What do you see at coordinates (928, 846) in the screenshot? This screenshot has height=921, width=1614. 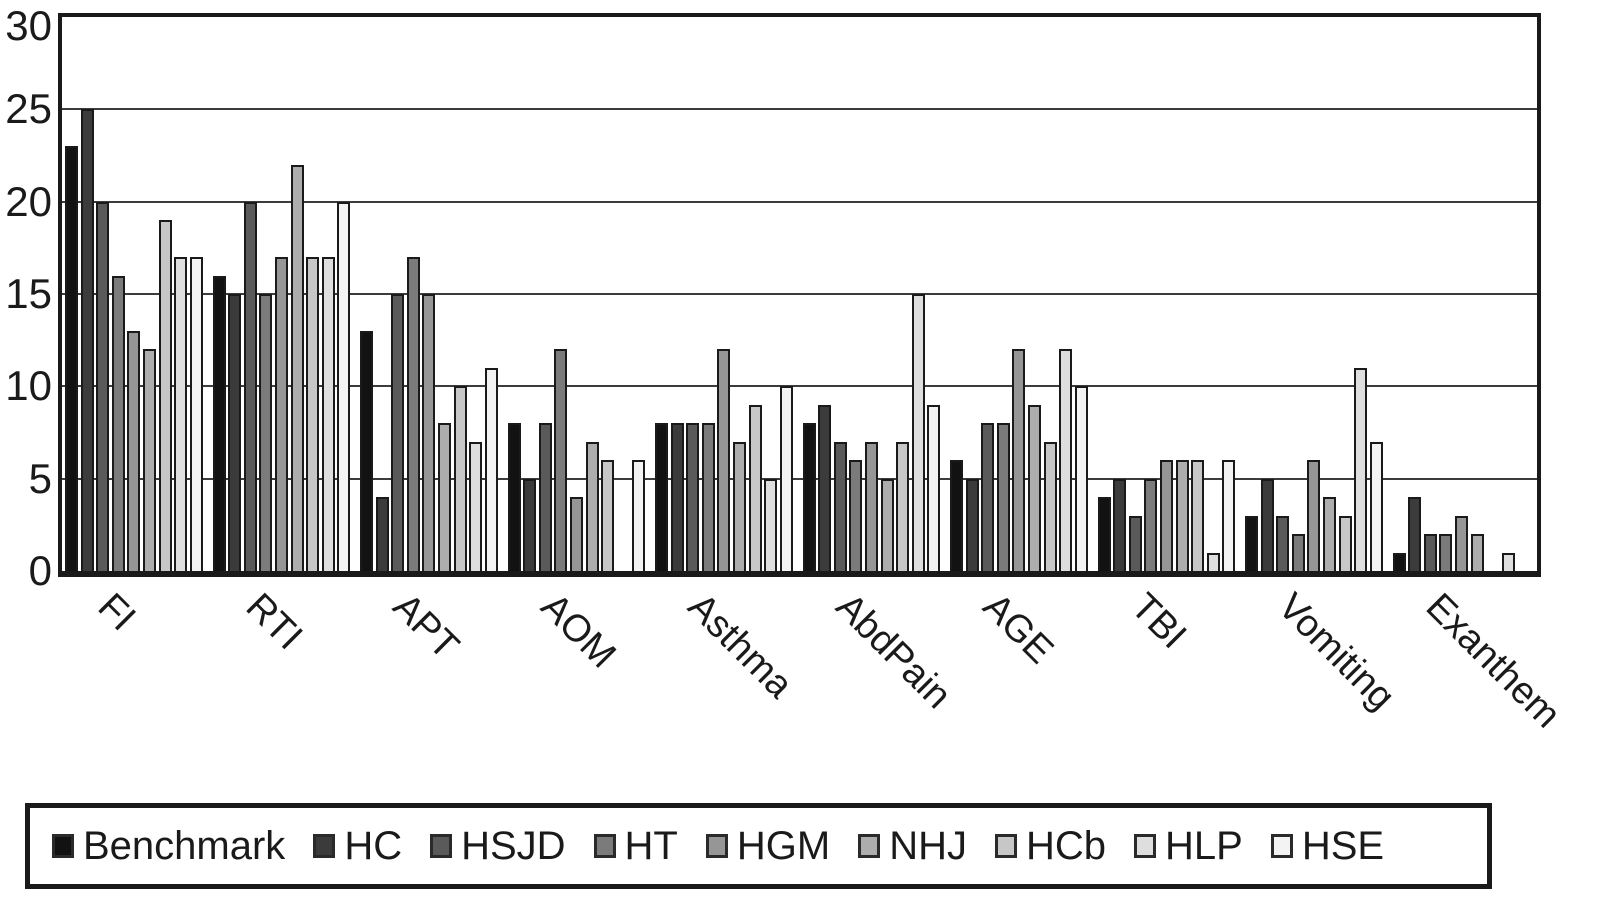 I see `legend-label-NHJ: NHJ` at bounding box center [928, 846].